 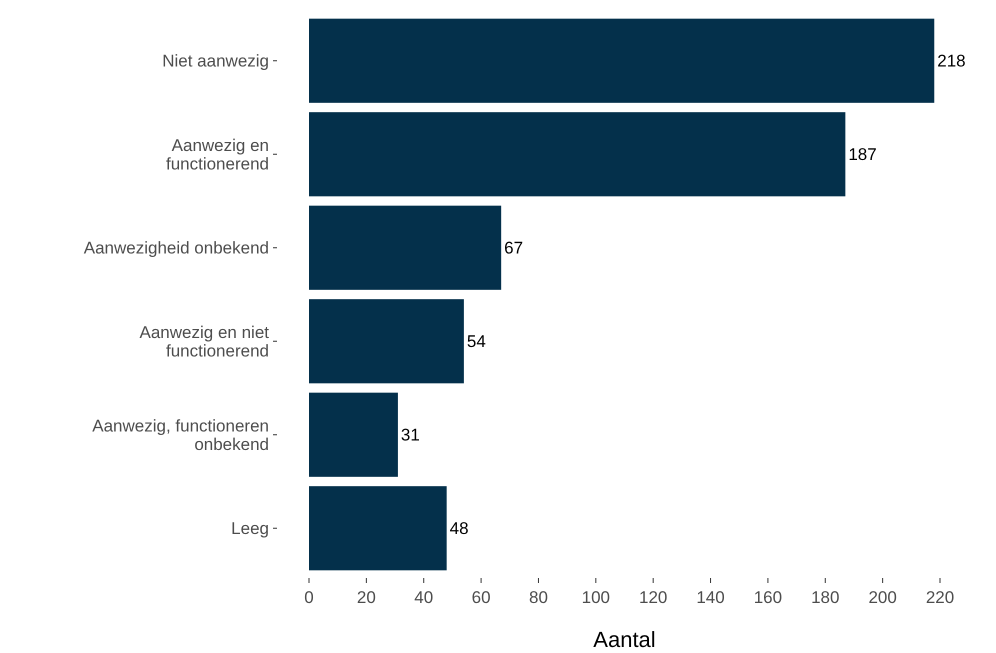 I want to click on y-tick-label: Aanwezig en functionerend, so click(x=217, y=155).